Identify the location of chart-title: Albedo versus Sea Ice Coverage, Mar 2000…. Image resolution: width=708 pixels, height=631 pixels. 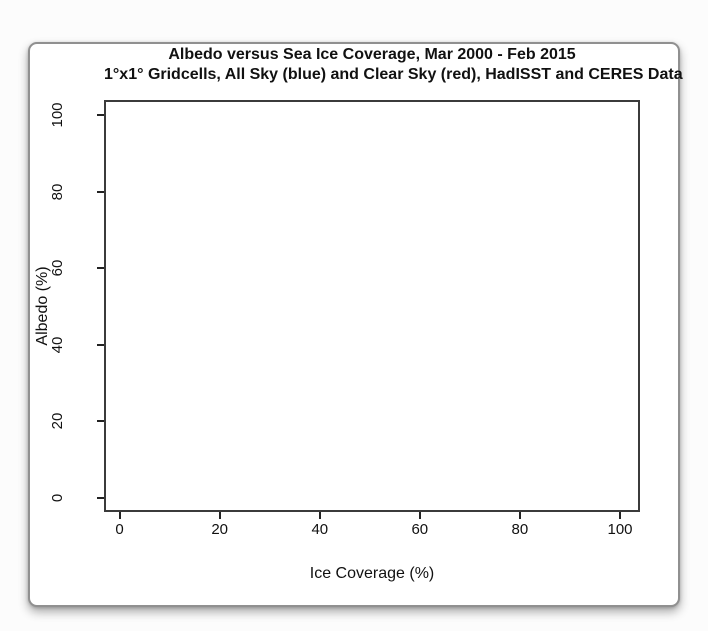
(372, 54).